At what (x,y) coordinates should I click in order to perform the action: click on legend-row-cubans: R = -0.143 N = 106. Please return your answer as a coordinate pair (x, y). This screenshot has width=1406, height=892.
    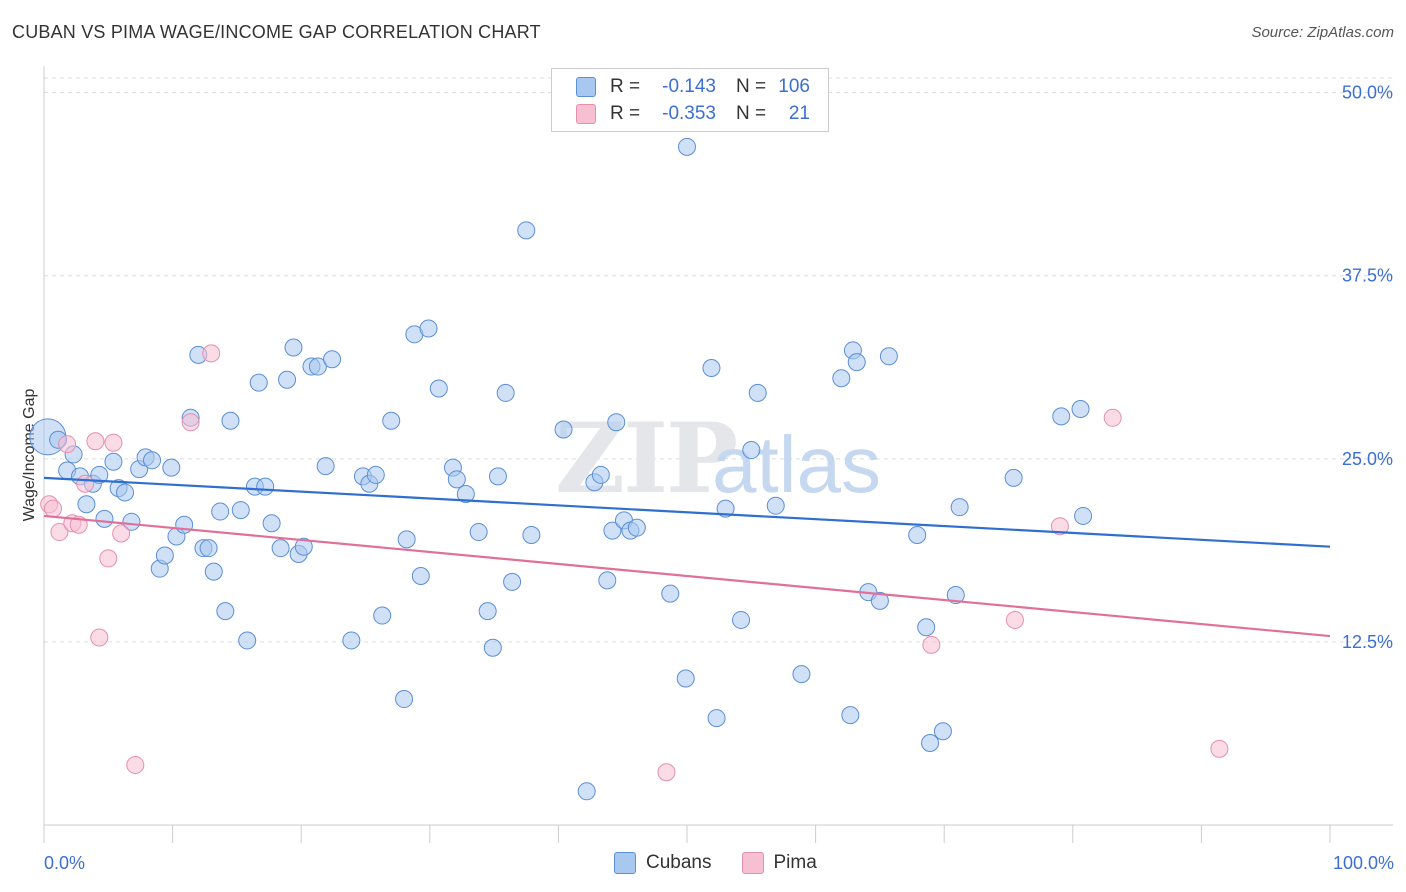
    Looking at the image, I should click on (693, 87).